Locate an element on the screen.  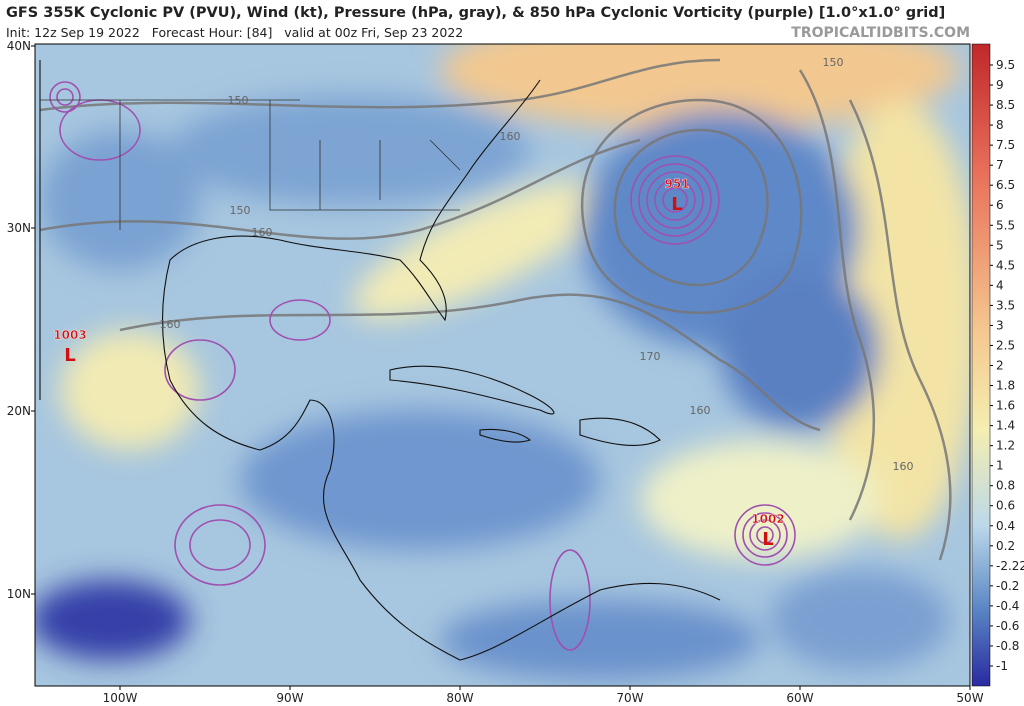
lat-label: 10N is located at coordinates (19, 594).